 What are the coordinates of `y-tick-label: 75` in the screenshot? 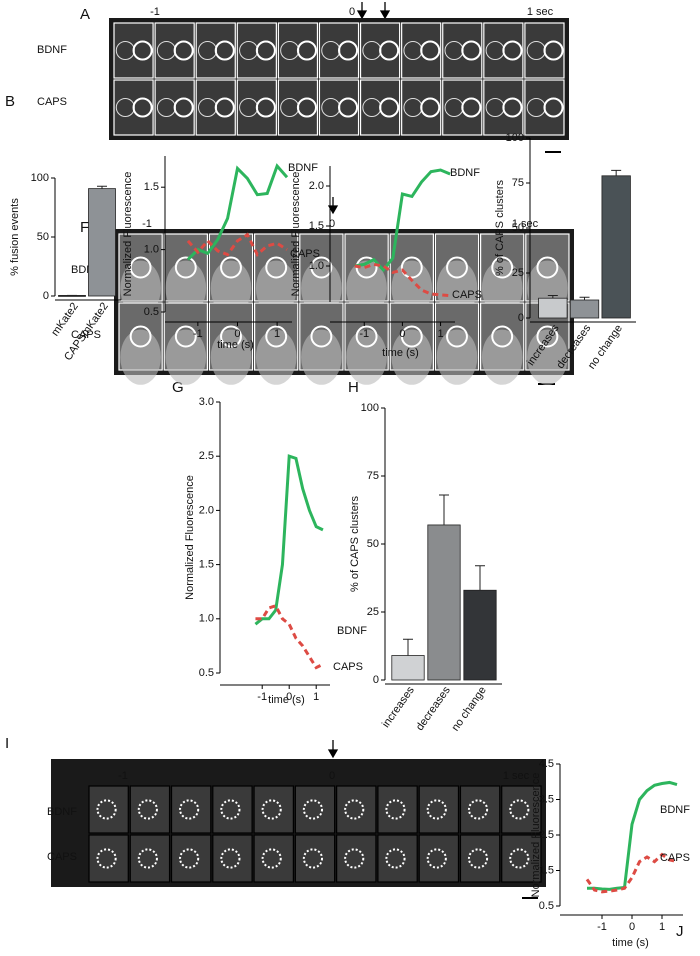 It's located at (373, 476).